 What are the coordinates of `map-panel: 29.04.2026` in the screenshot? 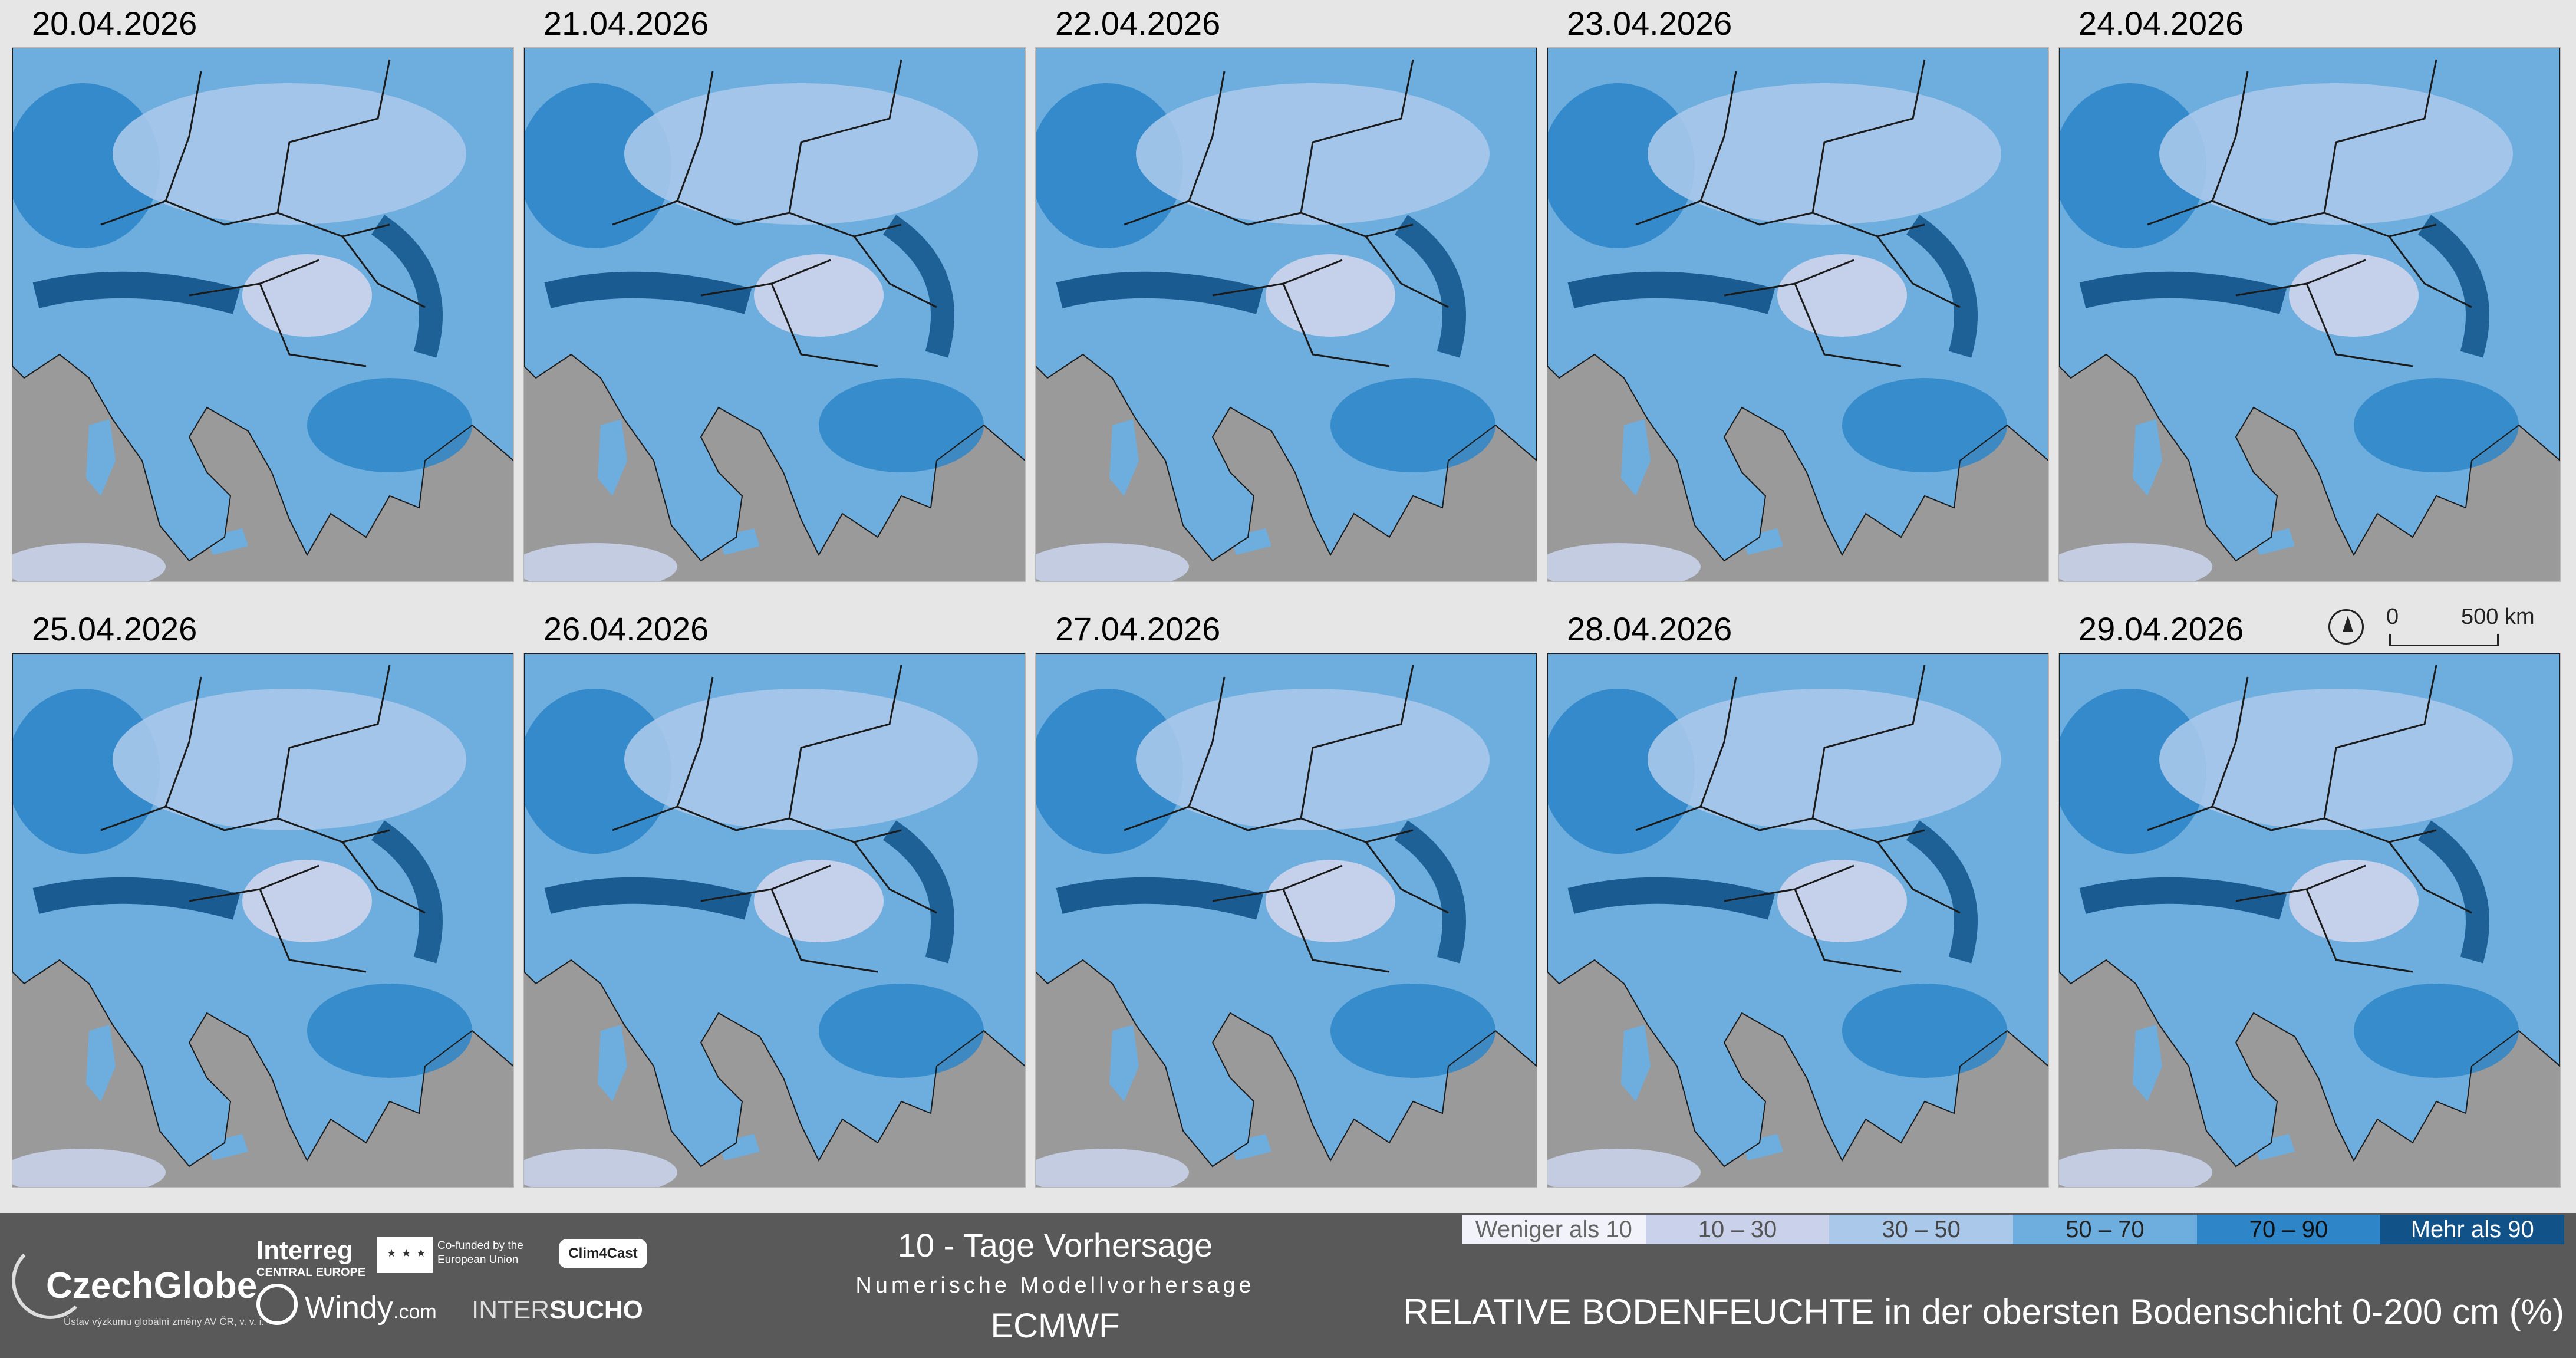 It's located at (2309, 897).